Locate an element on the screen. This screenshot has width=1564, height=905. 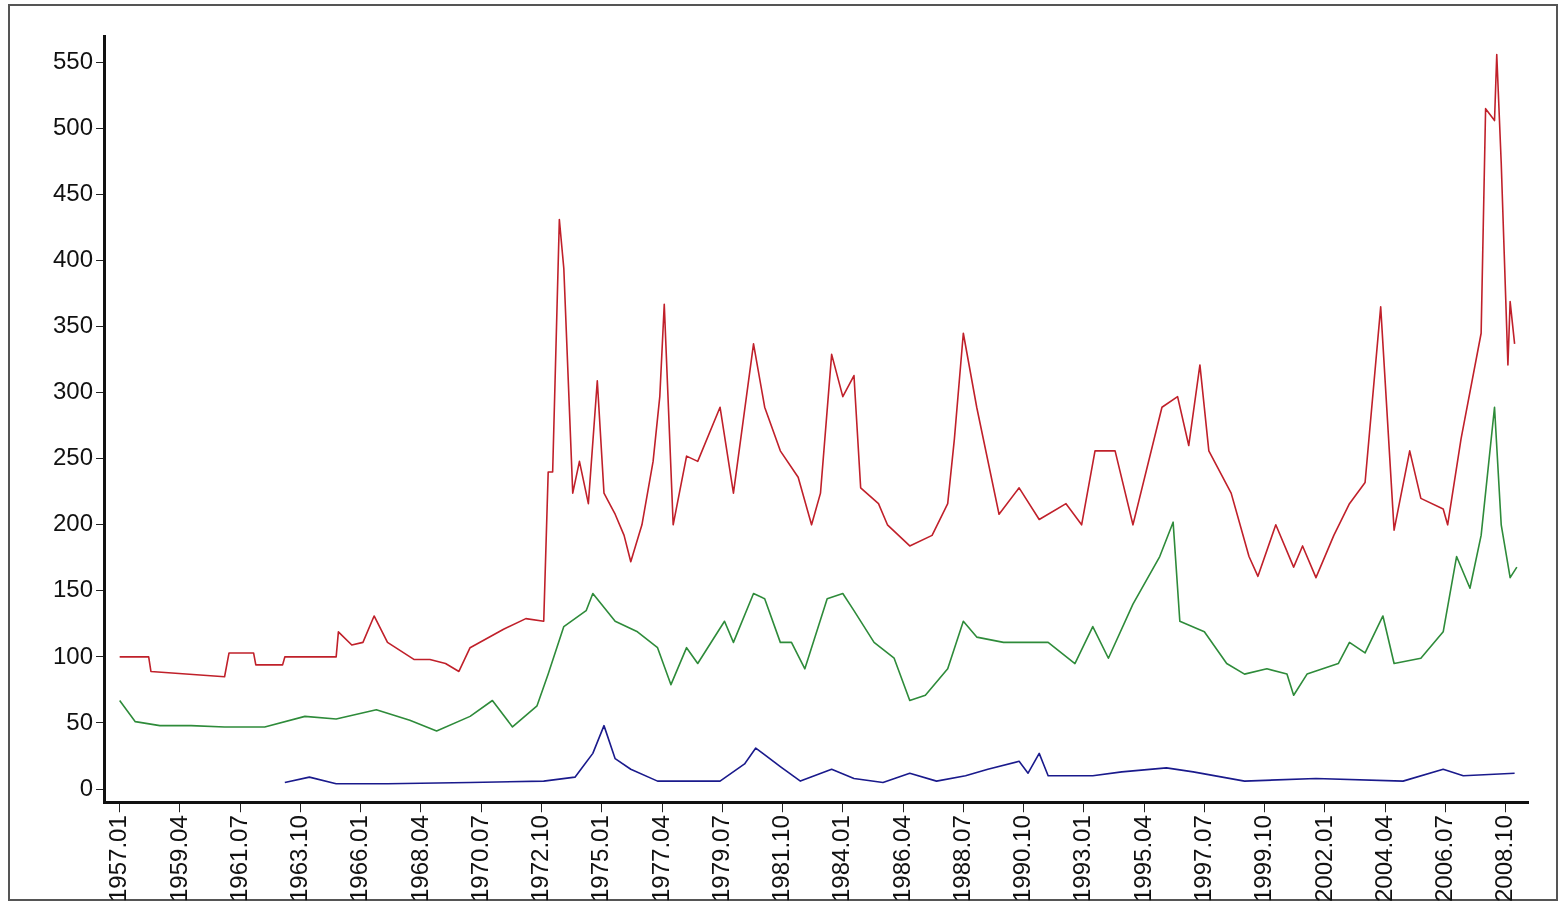
x-tick-label: 1968.04 is located at coordinates (419, 859).